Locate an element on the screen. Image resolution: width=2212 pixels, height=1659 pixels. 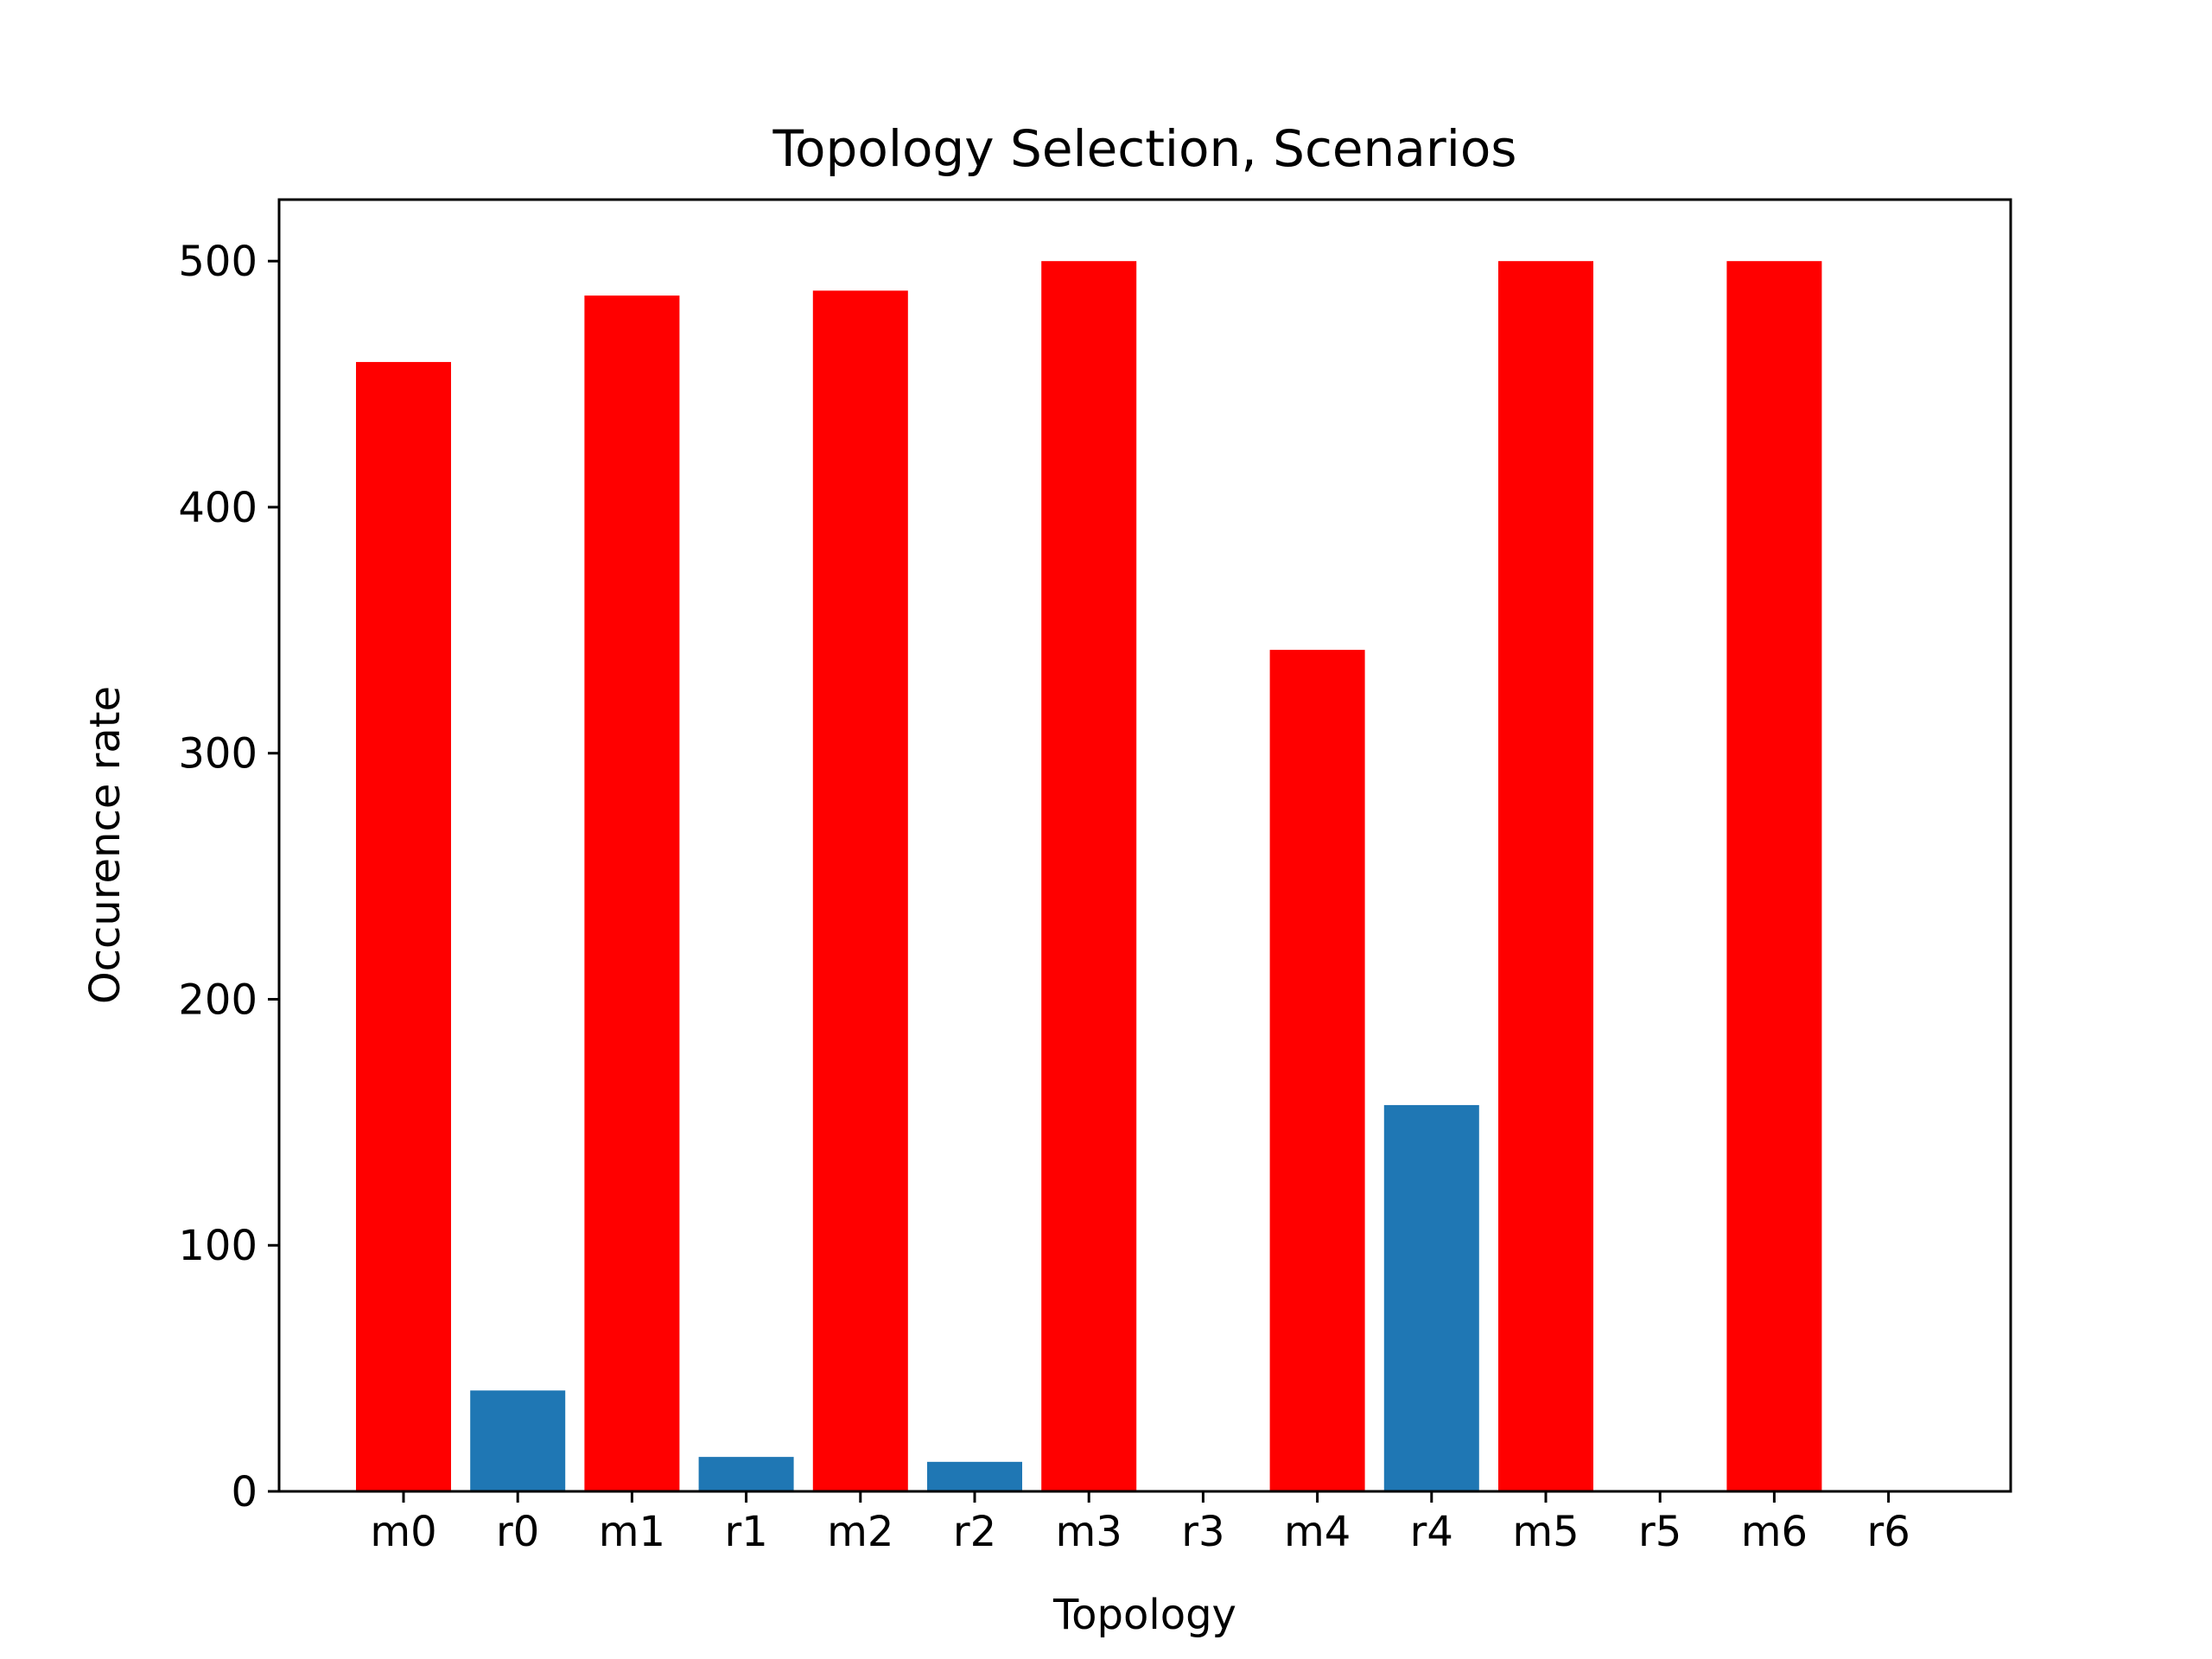
y-axis-ticks: 0 100 200 300 400 500 is located at coordinates (229, 877).